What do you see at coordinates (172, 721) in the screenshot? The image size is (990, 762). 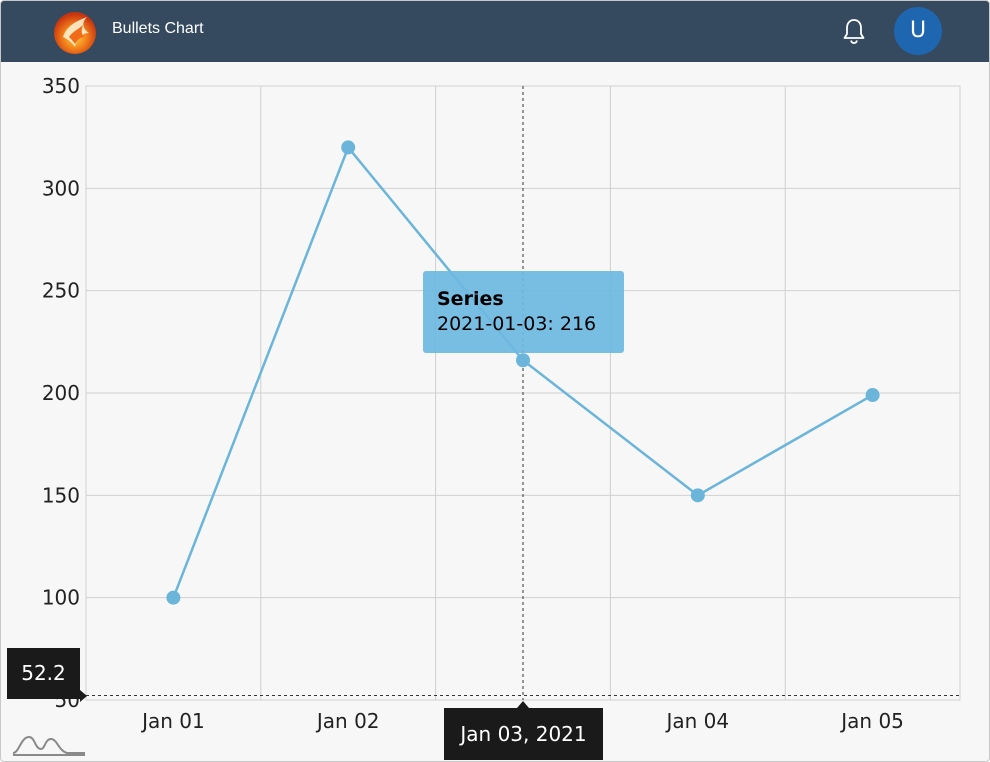 I see `x-tick-label: Jan 01` at bounding box center [172, 721].